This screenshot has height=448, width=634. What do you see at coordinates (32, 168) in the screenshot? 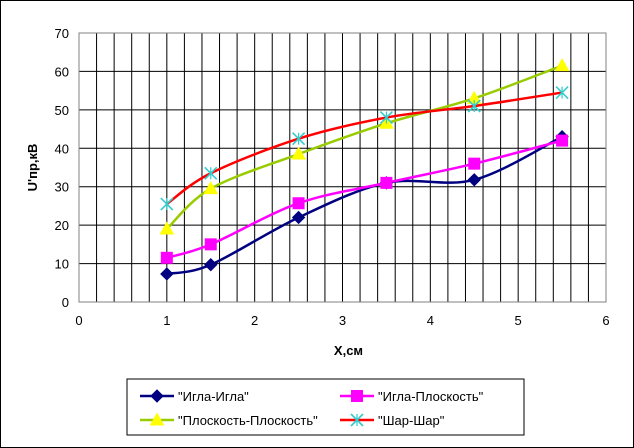
I see `y-axis-title: U'пр,кВ` at bounding box center [32, 168].